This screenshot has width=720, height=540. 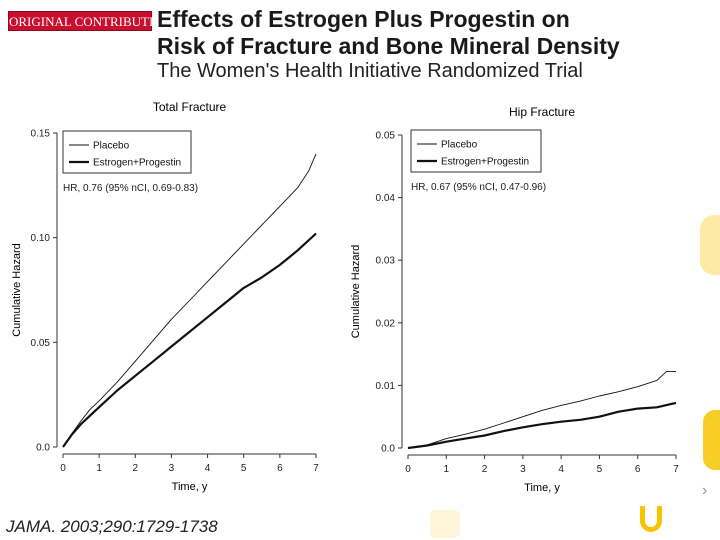 I want to click on y-tick-label: 0.01, so click(x=386, y=386).